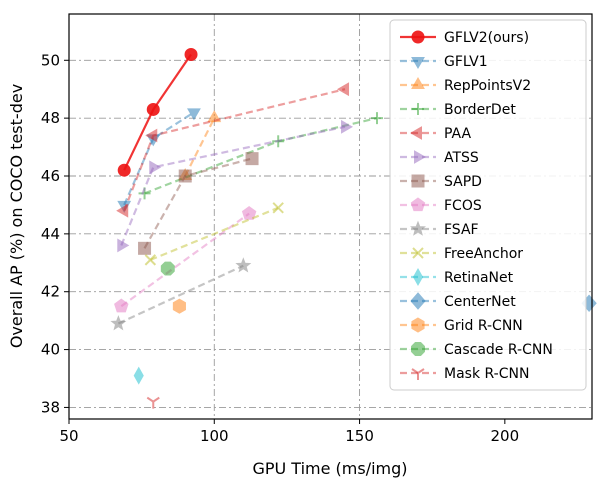 Image resolution: width=609 pixels, height=485 pixels. I want to click on legend-entry-freeanchor: FreeAnchor, so click(461, 254).